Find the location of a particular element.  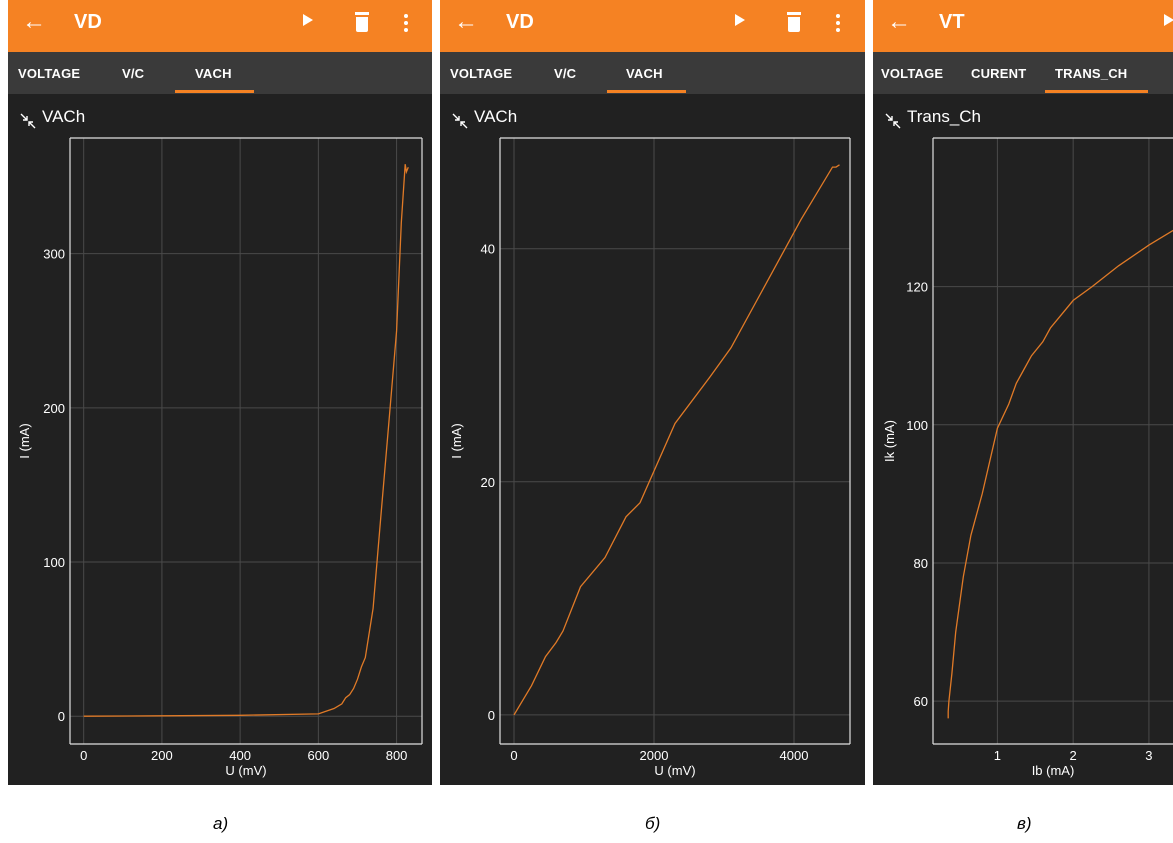

y-tick-label: 20 is located at coordinates (488, 482).